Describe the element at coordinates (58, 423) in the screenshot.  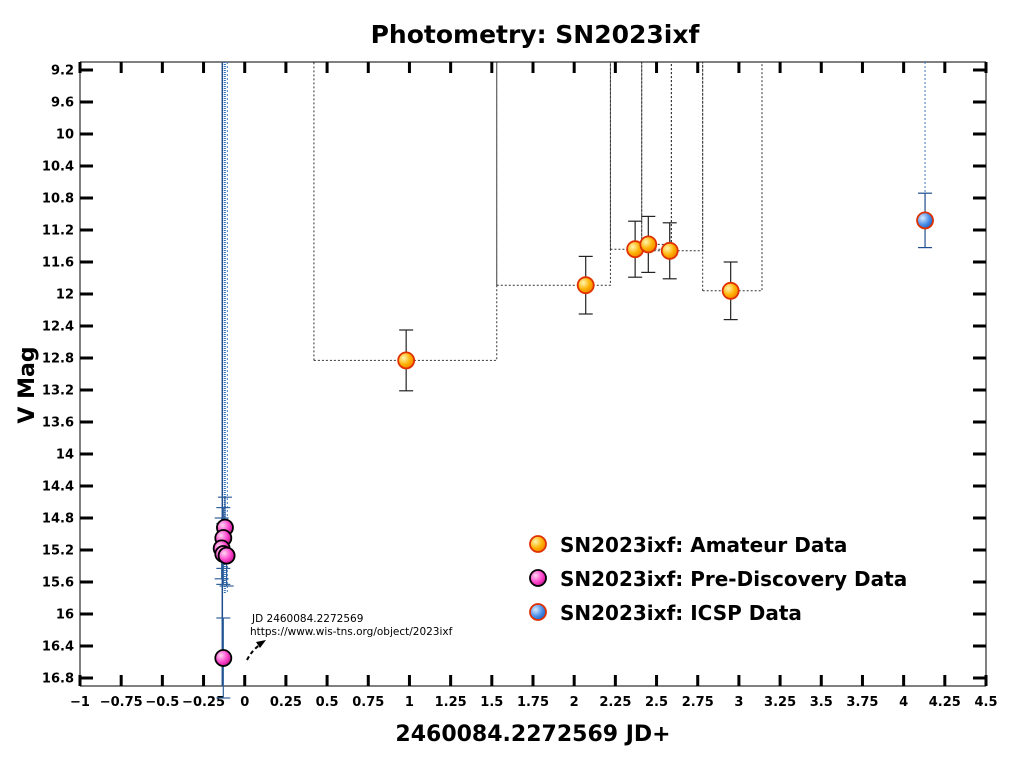
I see `y-tick-label: 13.6` at that location.